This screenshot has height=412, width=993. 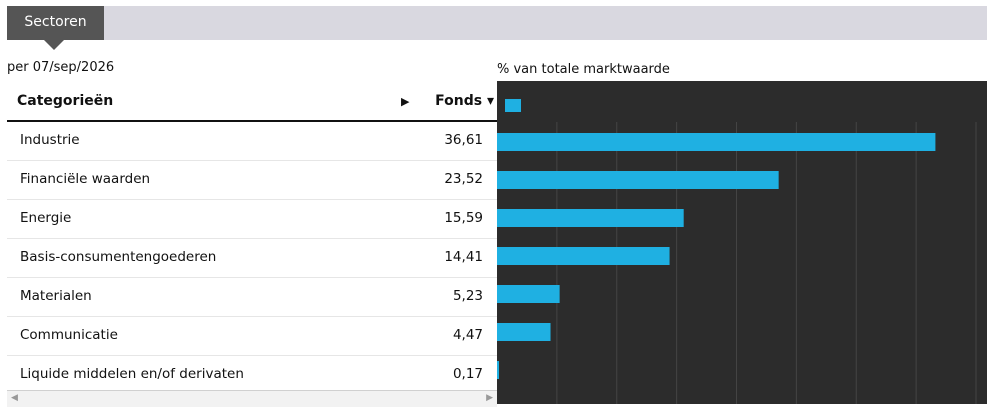 What do you see at coordinates (46, 218) in the screenshot?
I see `row-category-name: Energie` at bounding box center [46, 218].